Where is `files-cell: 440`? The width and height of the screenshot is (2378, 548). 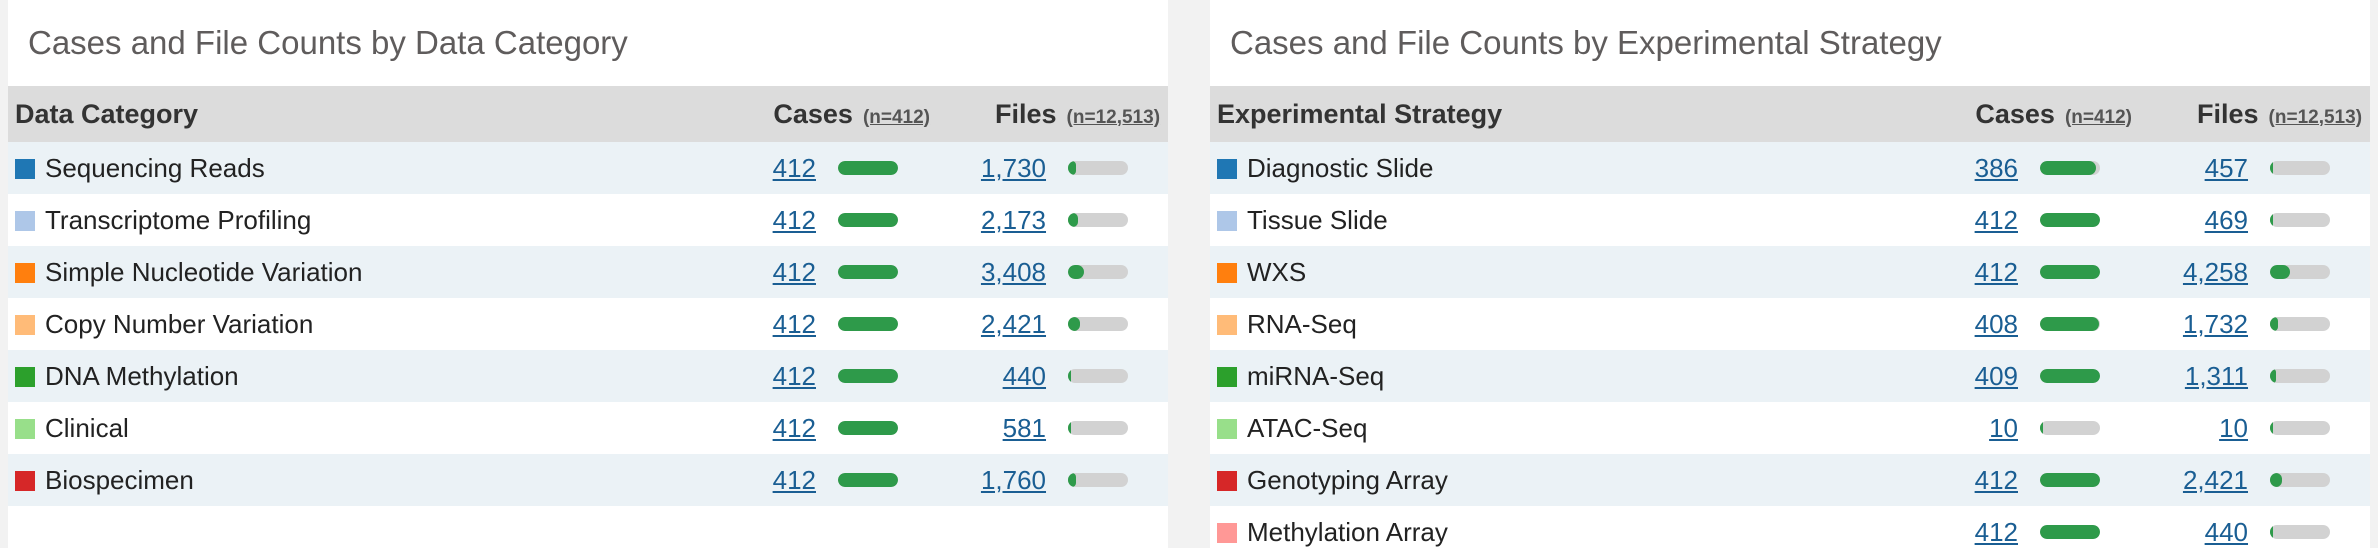
files-cell: 440 is located at coordinates (2205, 527).